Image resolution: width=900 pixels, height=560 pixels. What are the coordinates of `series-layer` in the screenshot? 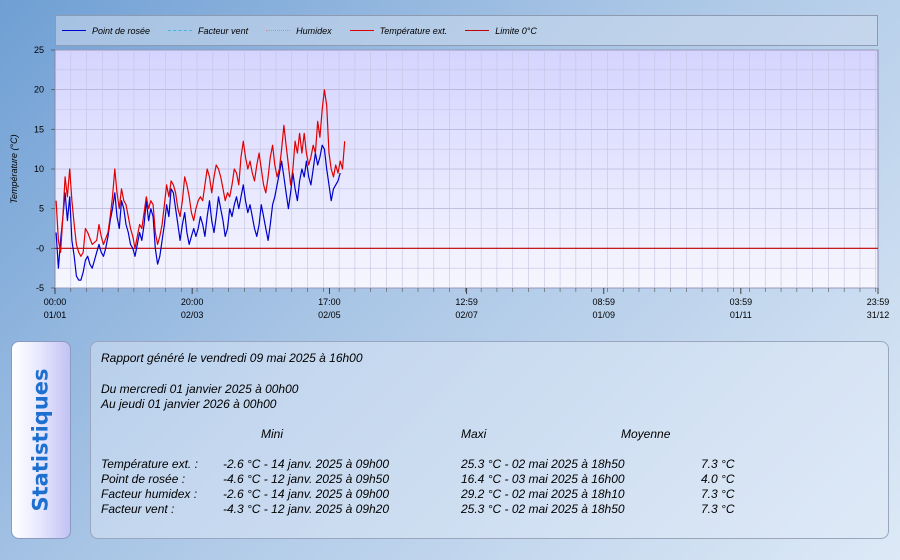 It's located at (200, 185).